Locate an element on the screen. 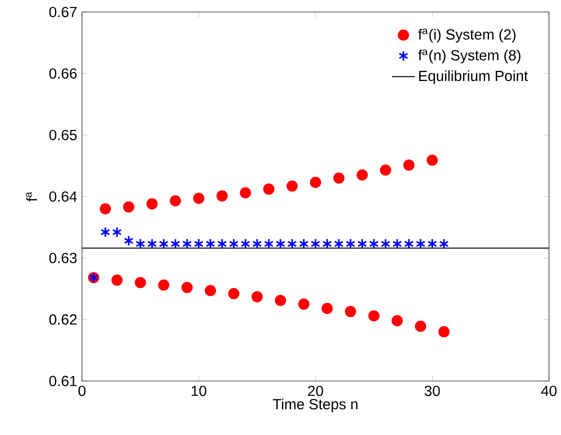  legend-label: Equilibrium Point is located at coordinates (473, 77).